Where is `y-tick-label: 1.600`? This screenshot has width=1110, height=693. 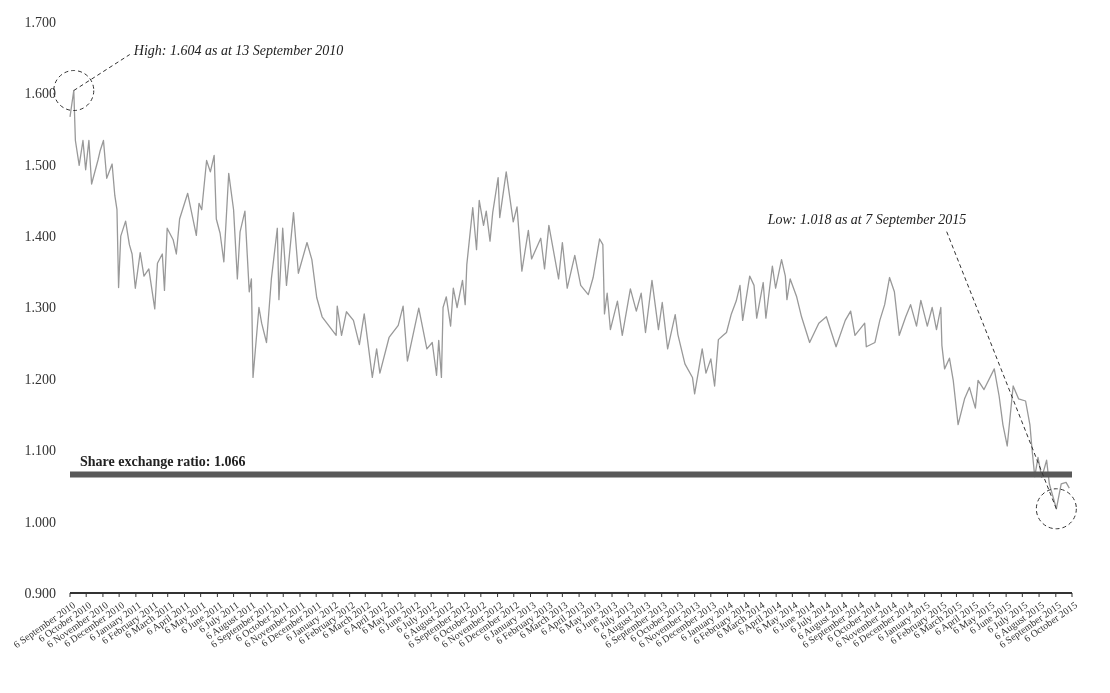 y-tick-label: 1.600 is located at coordinates (40, 94).